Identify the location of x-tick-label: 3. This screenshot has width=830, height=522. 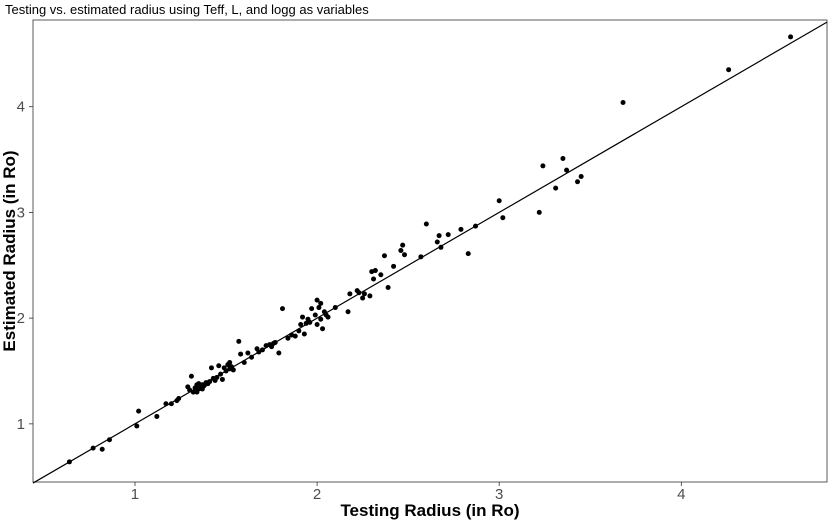
(499, 494).